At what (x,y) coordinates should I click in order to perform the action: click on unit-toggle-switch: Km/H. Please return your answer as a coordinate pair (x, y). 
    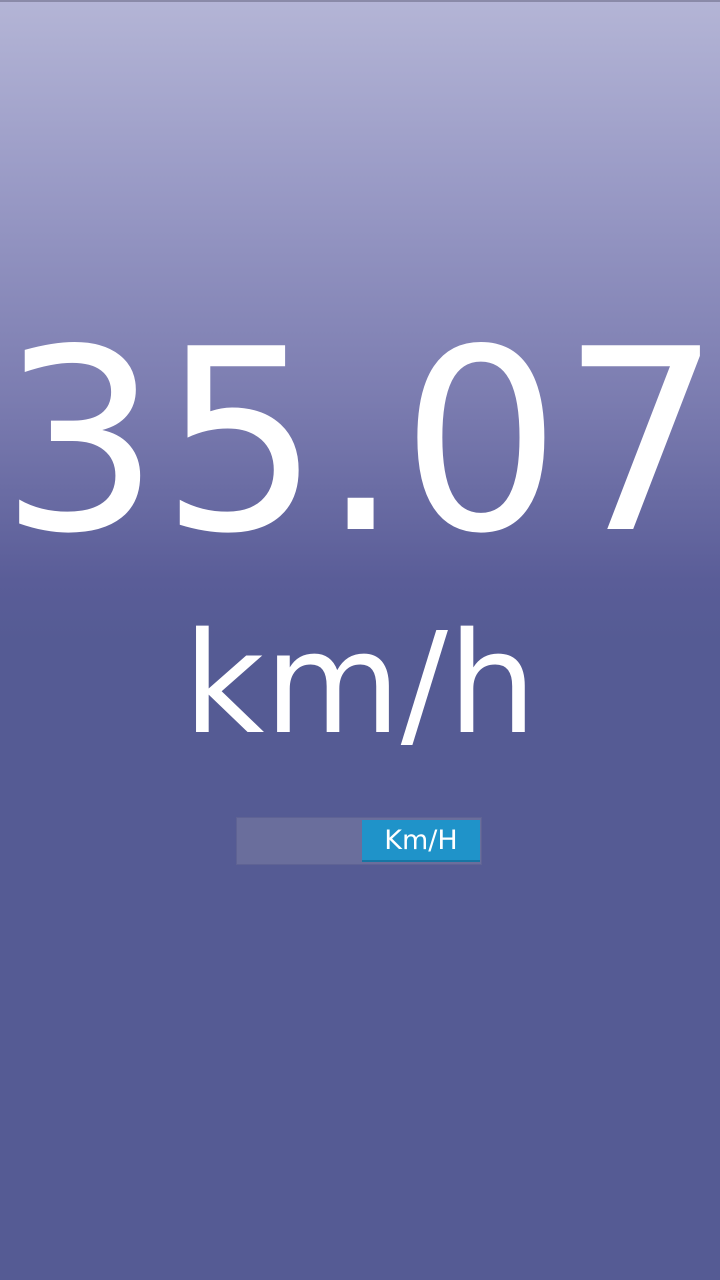
    Looking at the image, I should click on (359, 841).